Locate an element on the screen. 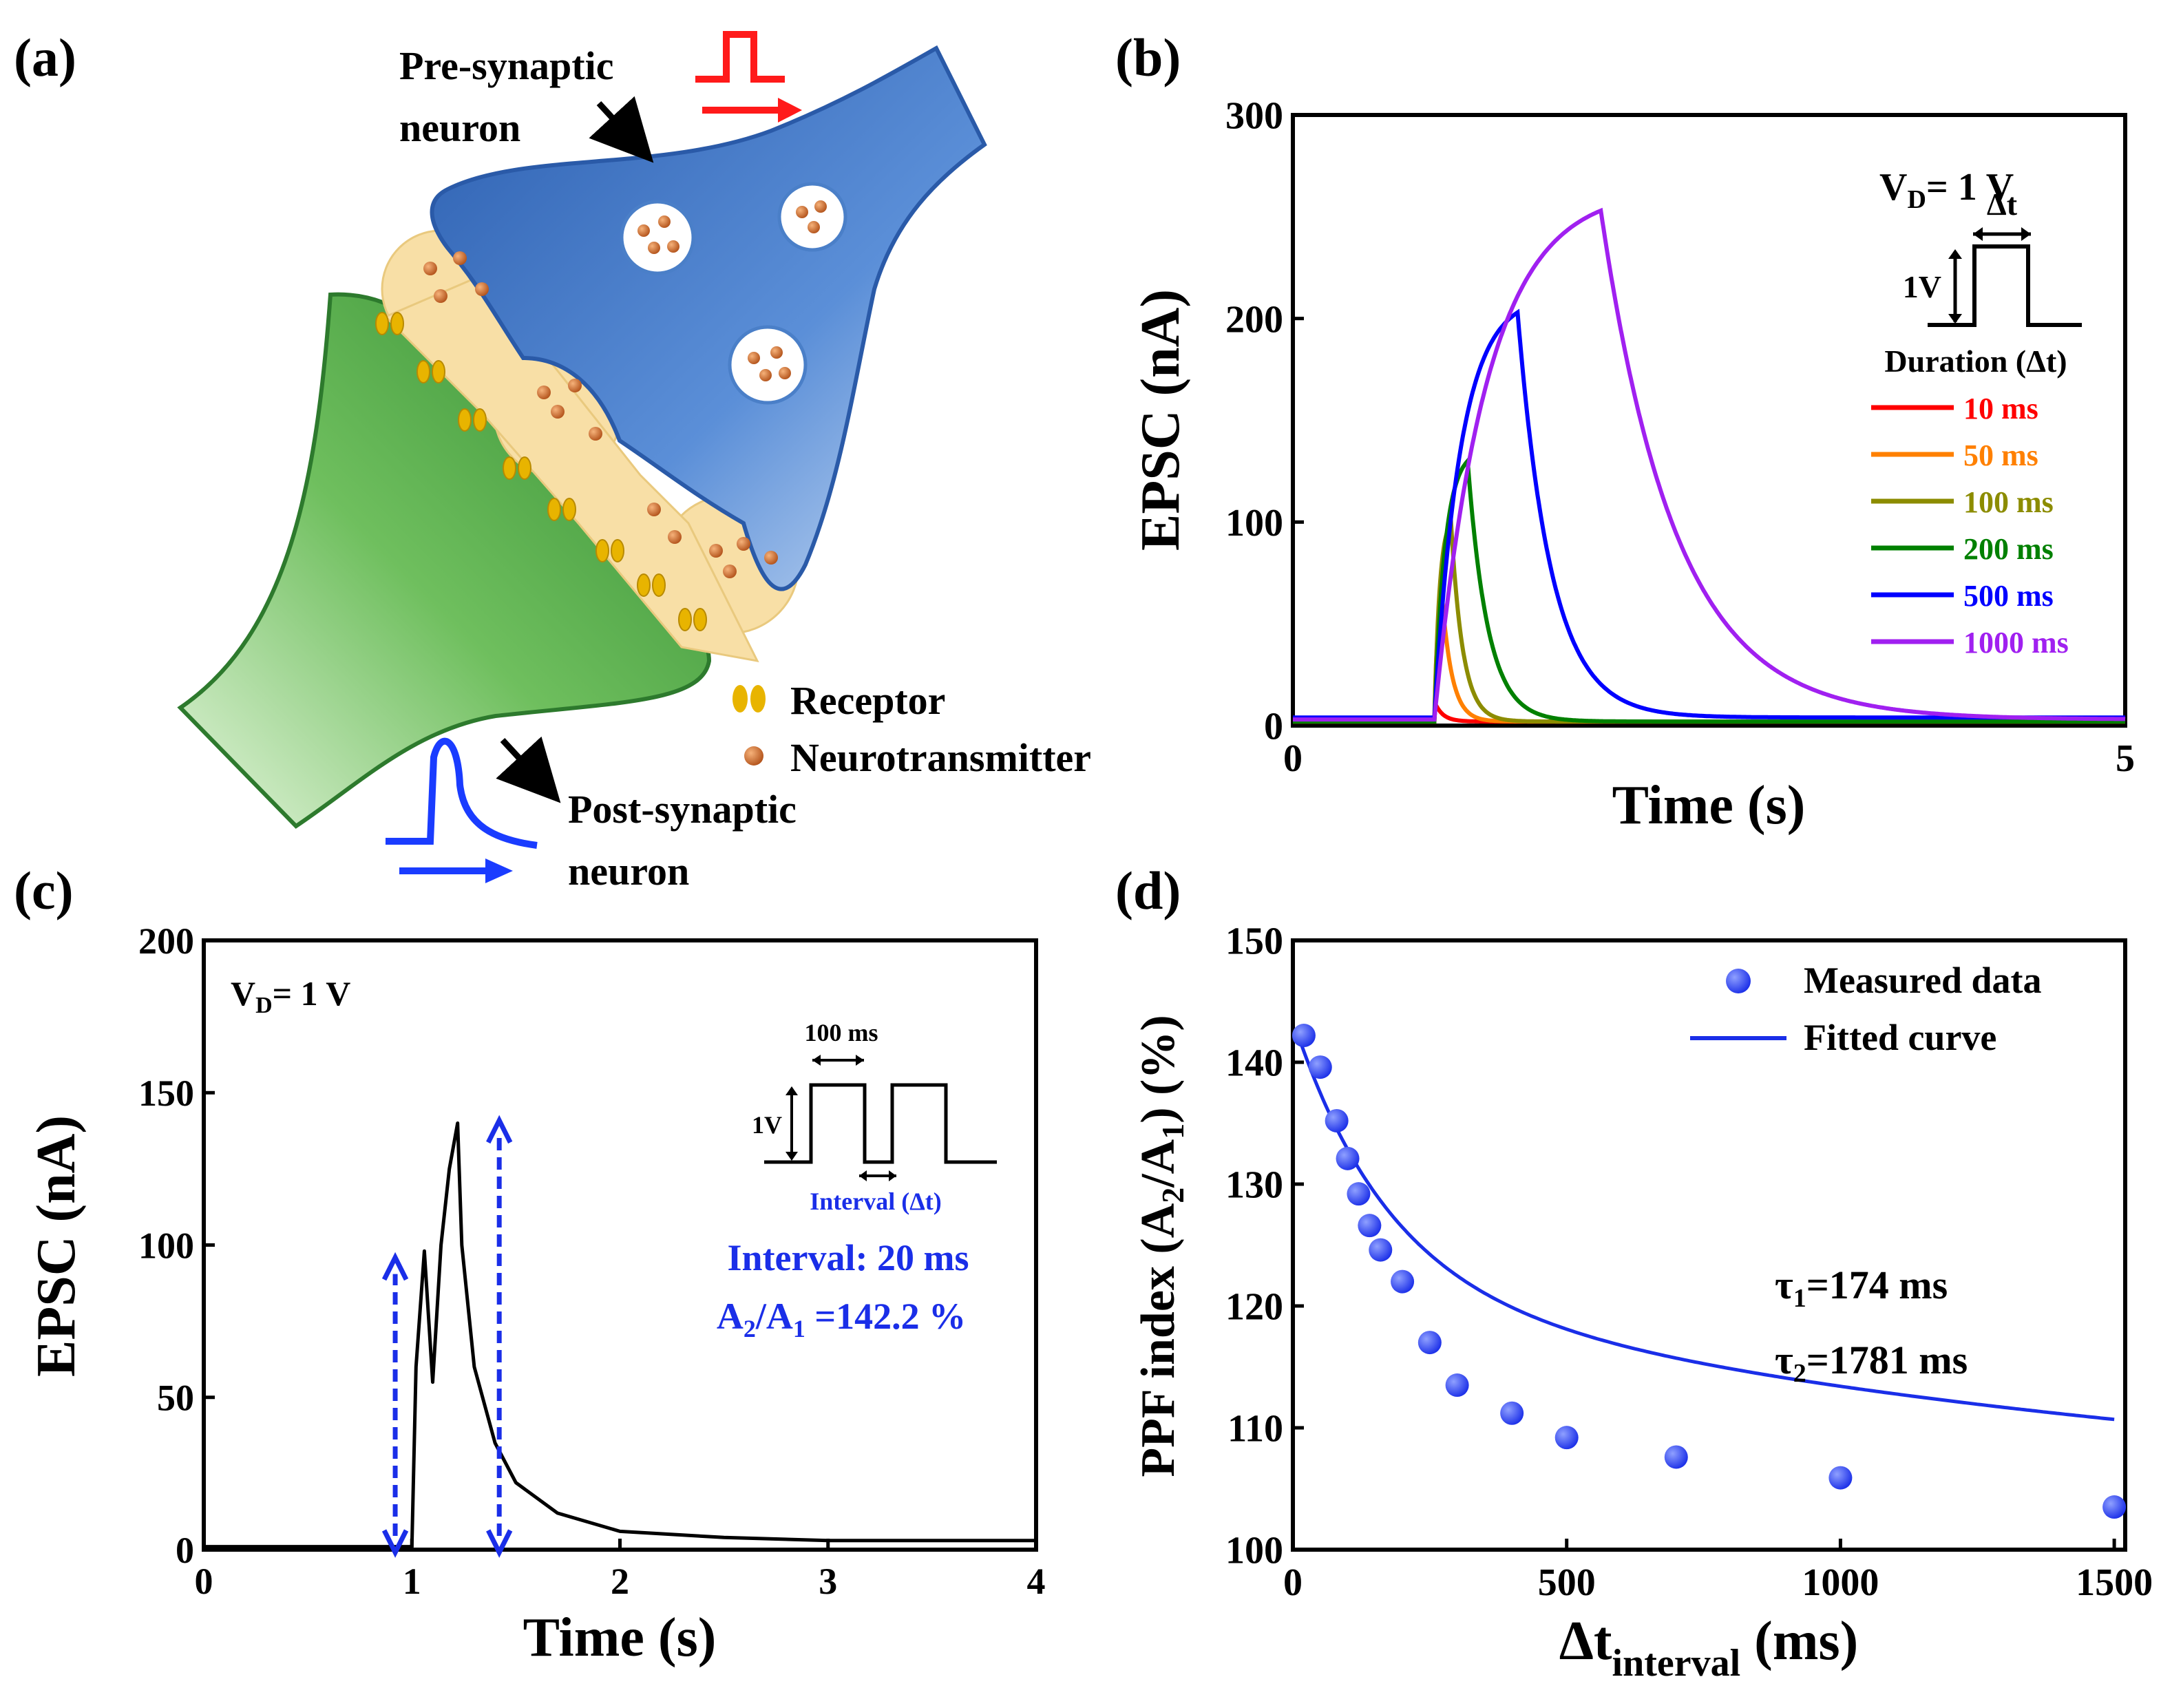 This screenshot has height=1708, width=2161. panel-b-vd-symbol: V is located at coordinates (1893, 187).